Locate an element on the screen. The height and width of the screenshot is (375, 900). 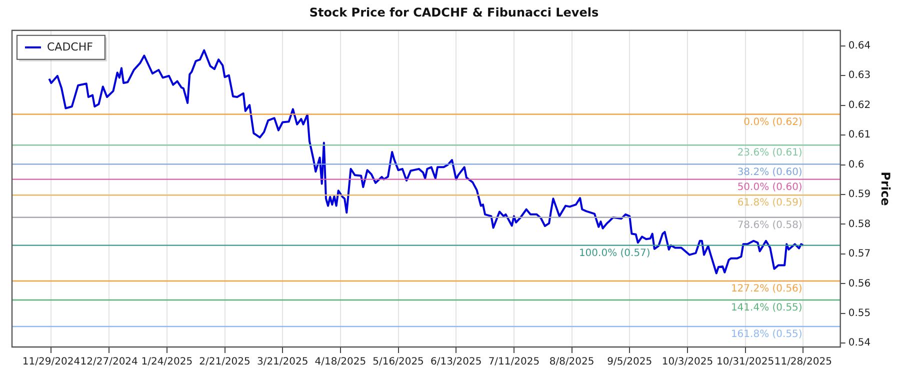
y-tick-label: 0.63 is located at coordinates (859, 76).